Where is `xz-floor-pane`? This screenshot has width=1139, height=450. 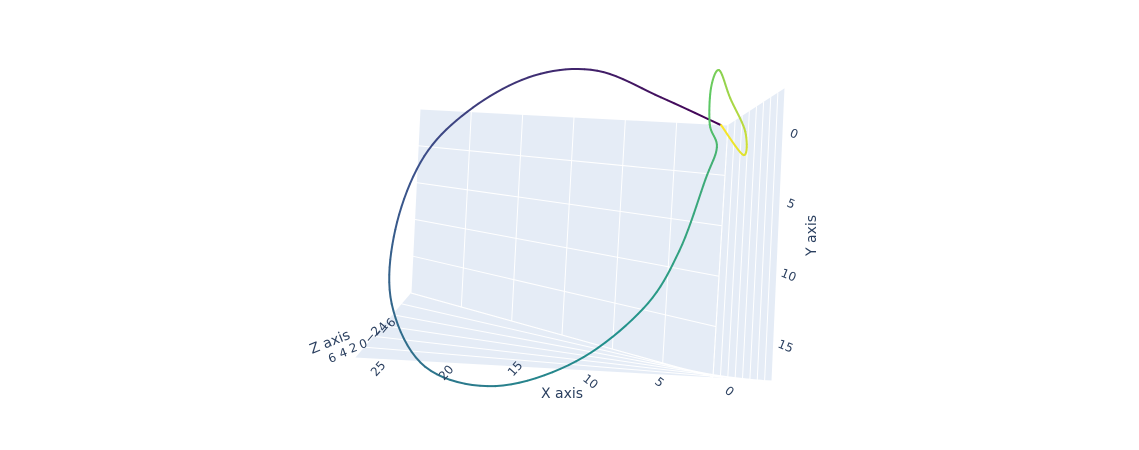 xz-floor-pane is located at coordinates (563, 337).